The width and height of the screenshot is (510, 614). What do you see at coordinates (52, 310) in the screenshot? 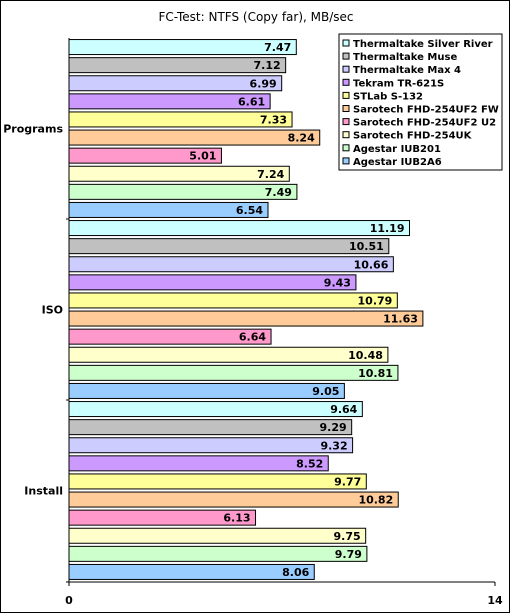
I see `category-label: ISO` at bounding box center [52, 310].